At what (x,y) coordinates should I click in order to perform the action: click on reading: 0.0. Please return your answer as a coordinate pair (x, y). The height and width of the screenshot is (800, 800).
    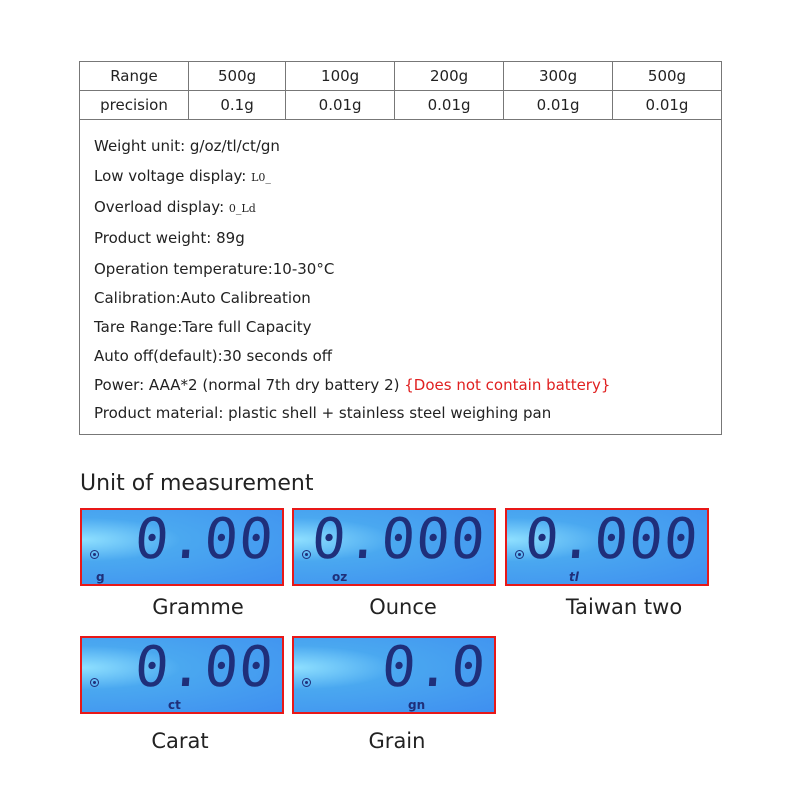
    Looking at the image, I should click on (434, 668).